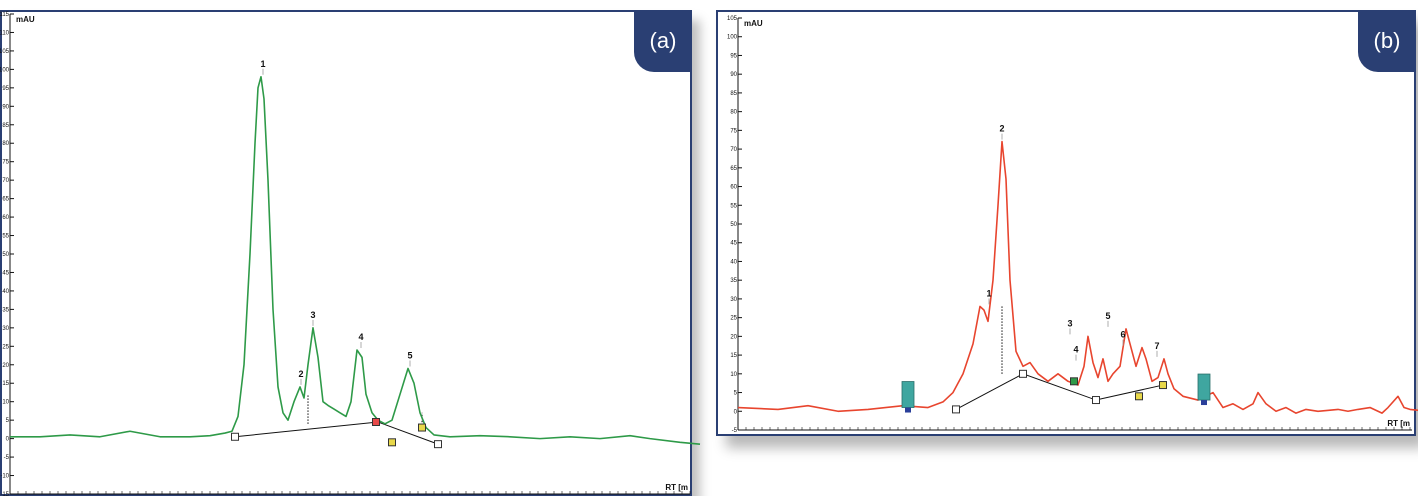 The height and width of the screenshot is (496, 1418). Describe the element at coordinates (1122, 335) in the screenshot. I see `peak-label: 6` at that location.